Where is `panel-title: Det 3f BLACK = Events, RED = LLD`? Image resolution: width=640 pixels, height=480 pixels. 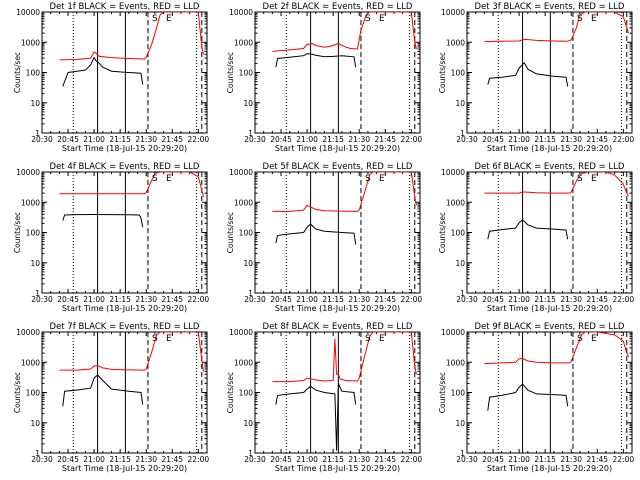
panel-title: Det 3f BLACK = Events, RED = LLD is located at coordinates (550, 7).